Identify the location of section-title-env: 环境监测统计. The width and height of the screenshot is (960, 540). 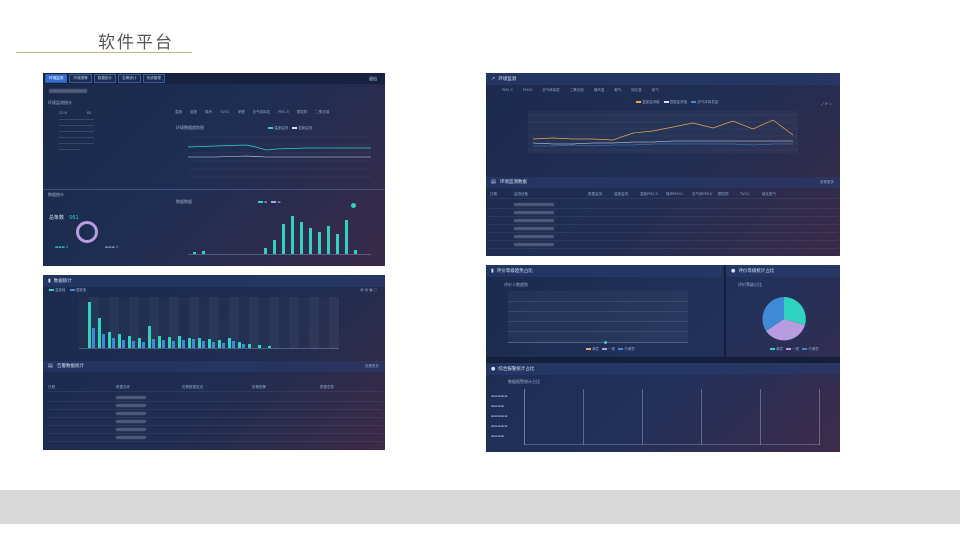
(60, 102).